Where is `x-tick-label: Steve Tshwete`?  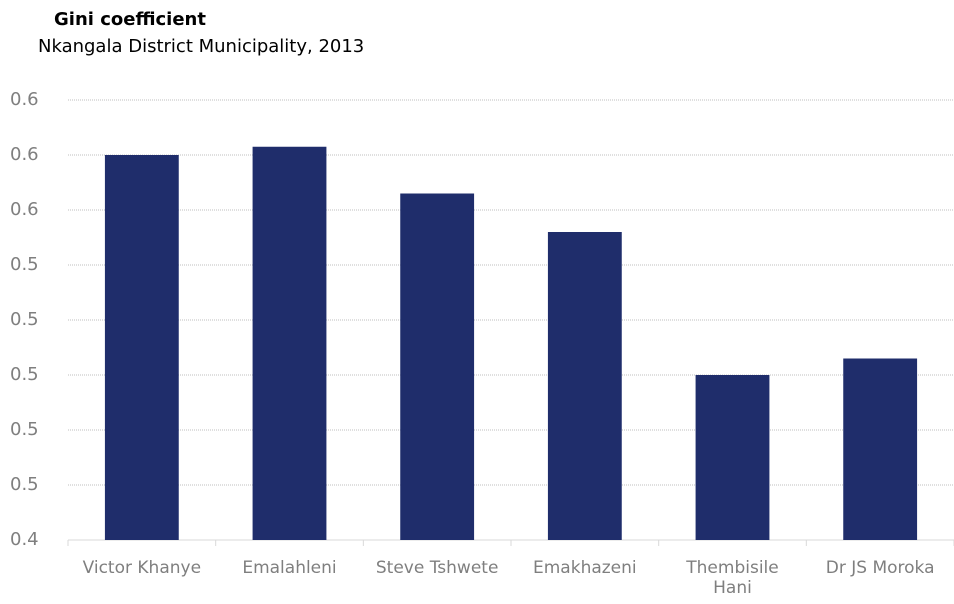
x-tick-label: Steve Tshwete is located at coordinates (437, 568).